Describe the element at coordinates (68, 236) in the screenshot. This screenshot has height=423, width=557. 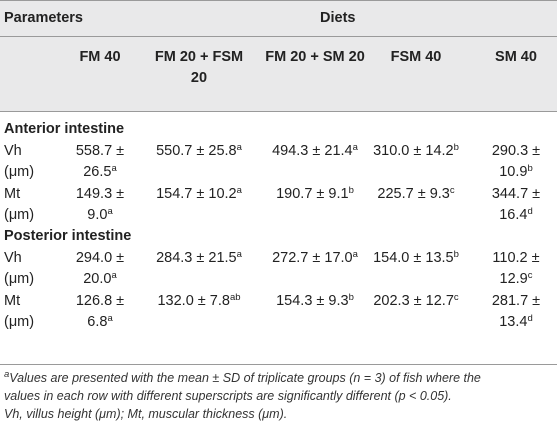
I see `section-posterior-title: Posterior intestine` at that location.